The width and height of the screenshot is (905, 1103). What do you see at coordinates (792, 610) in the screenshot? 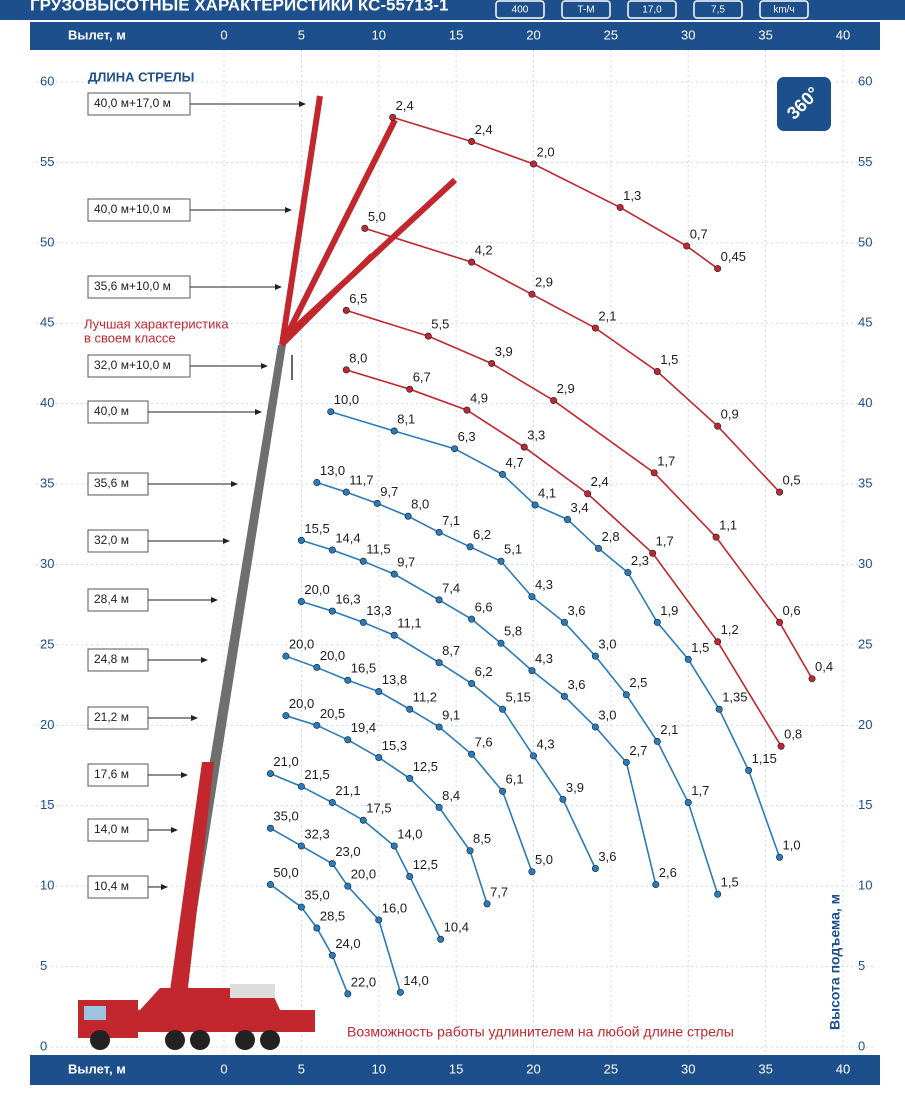
I see `load-label: 0,6` at bounding box center [792, 610].